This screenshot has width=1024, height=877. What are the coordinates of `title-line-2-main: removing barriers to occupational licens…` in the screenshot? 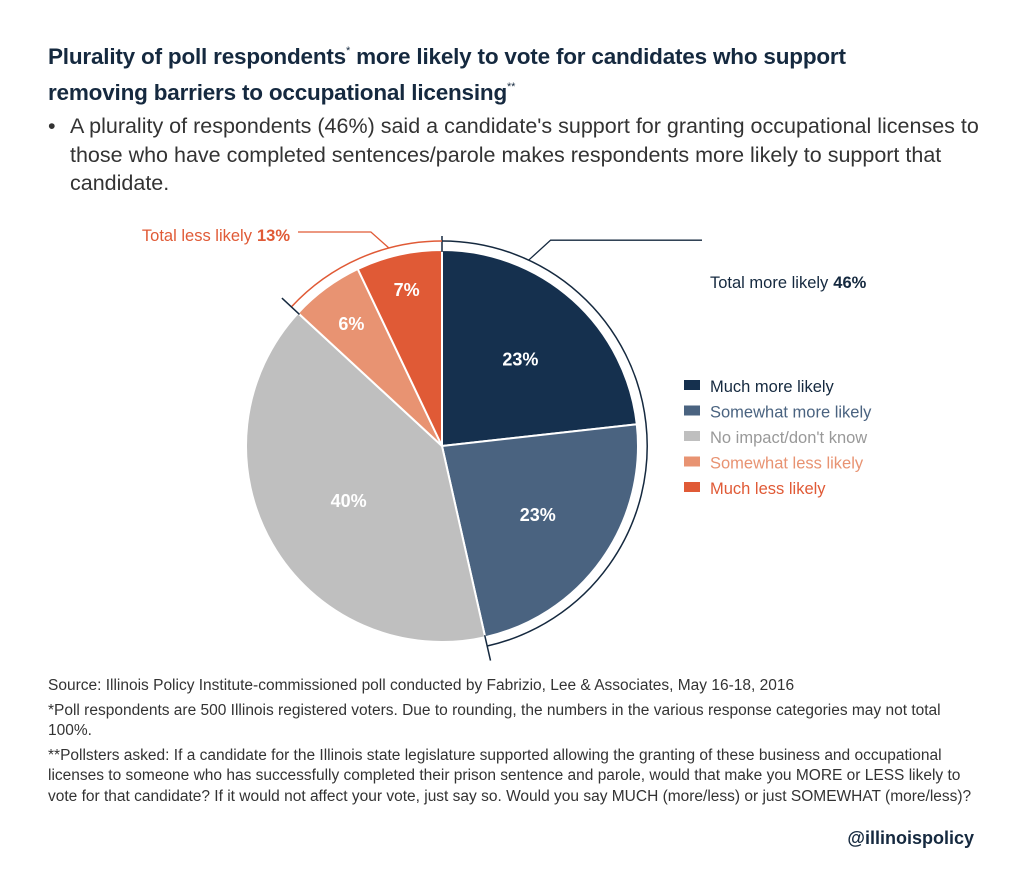 It's located at (278, 92).